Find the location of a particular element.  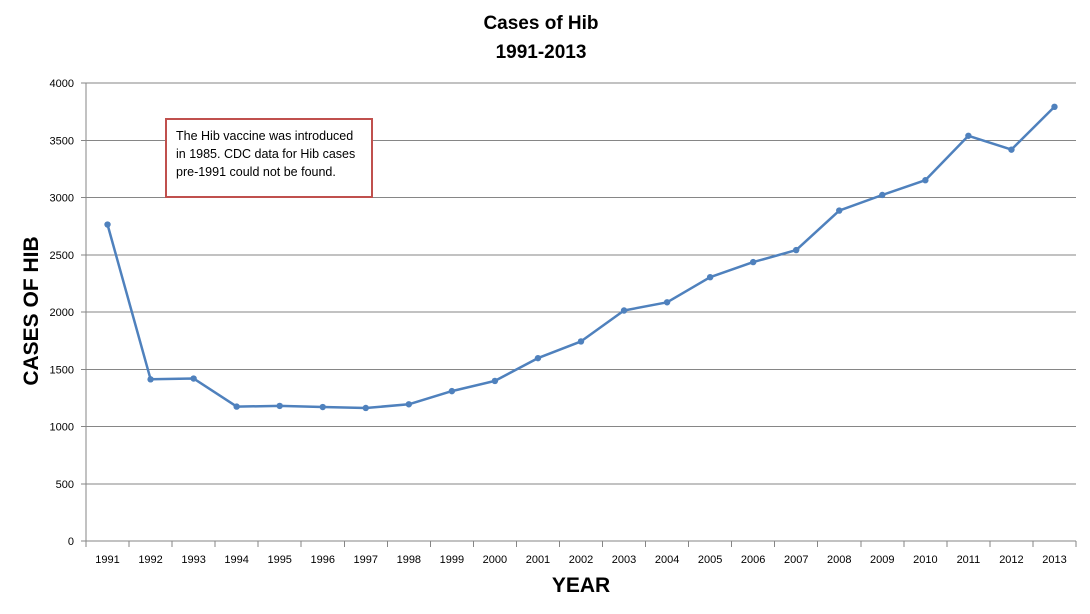

x-tick-label: 2000 is located at coordinates (495, 560).